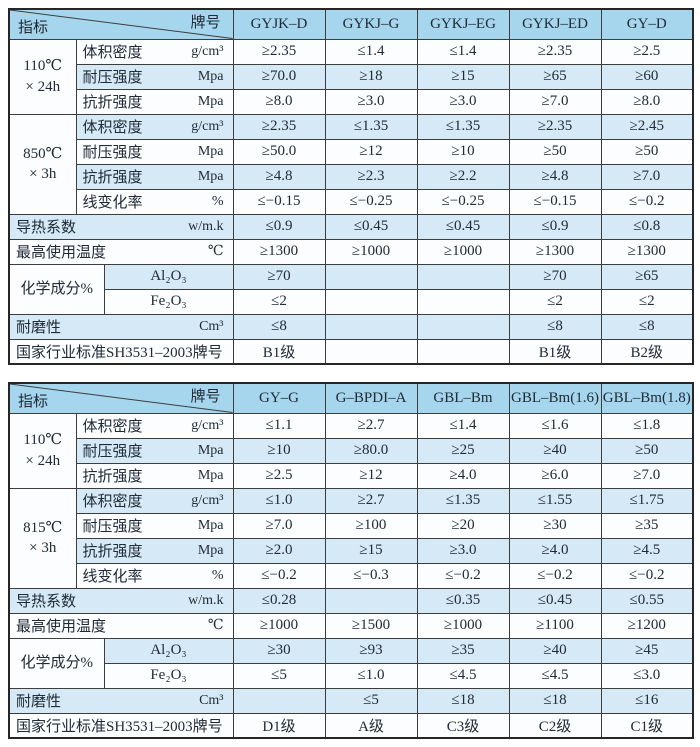 This screenshot has height=747, width=700. I want to click on value-cell: ≤1.0, so click(371, 675).